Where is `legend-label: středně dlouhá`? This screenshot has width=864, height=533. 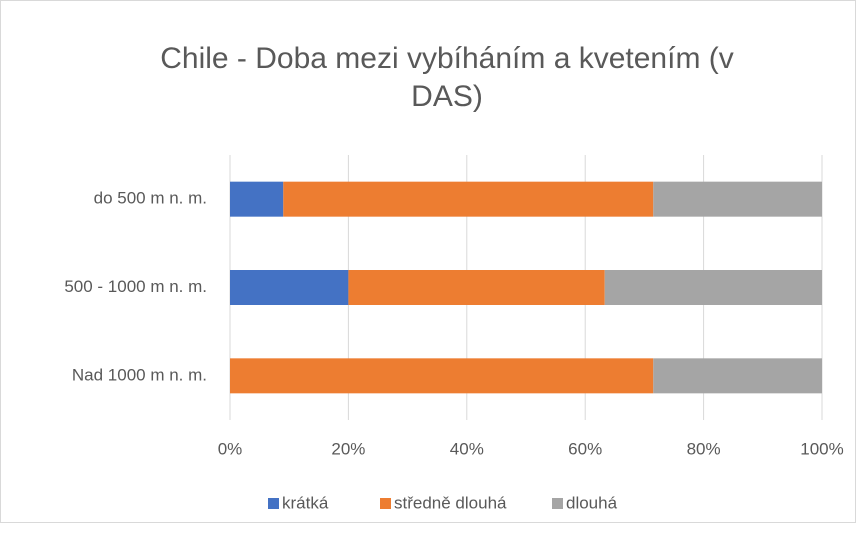 legend-label: středně dlouhá is located at coordinates (450, 502).